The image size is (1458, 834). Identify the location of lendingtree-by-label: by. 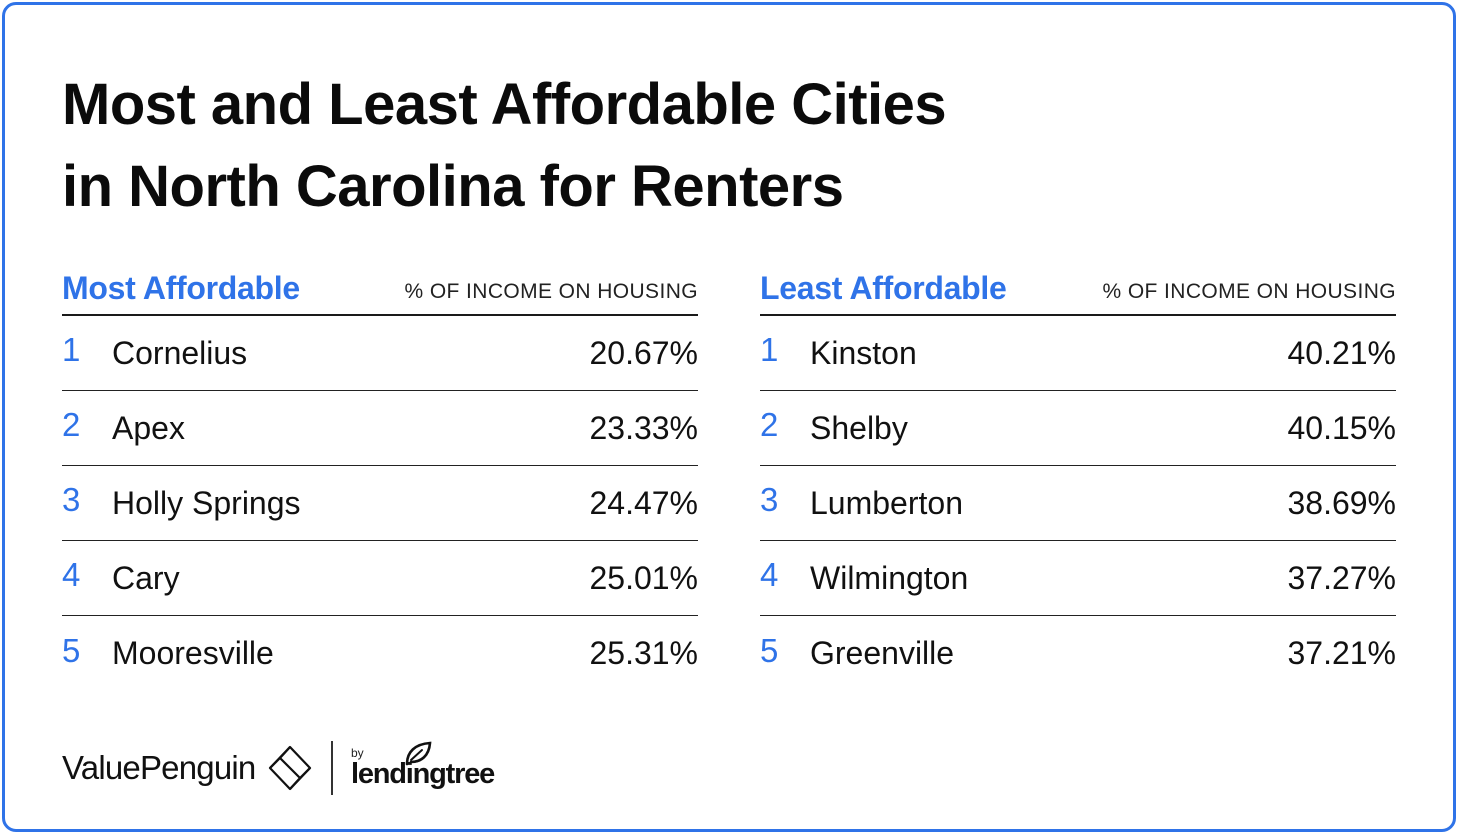
(357, 753).